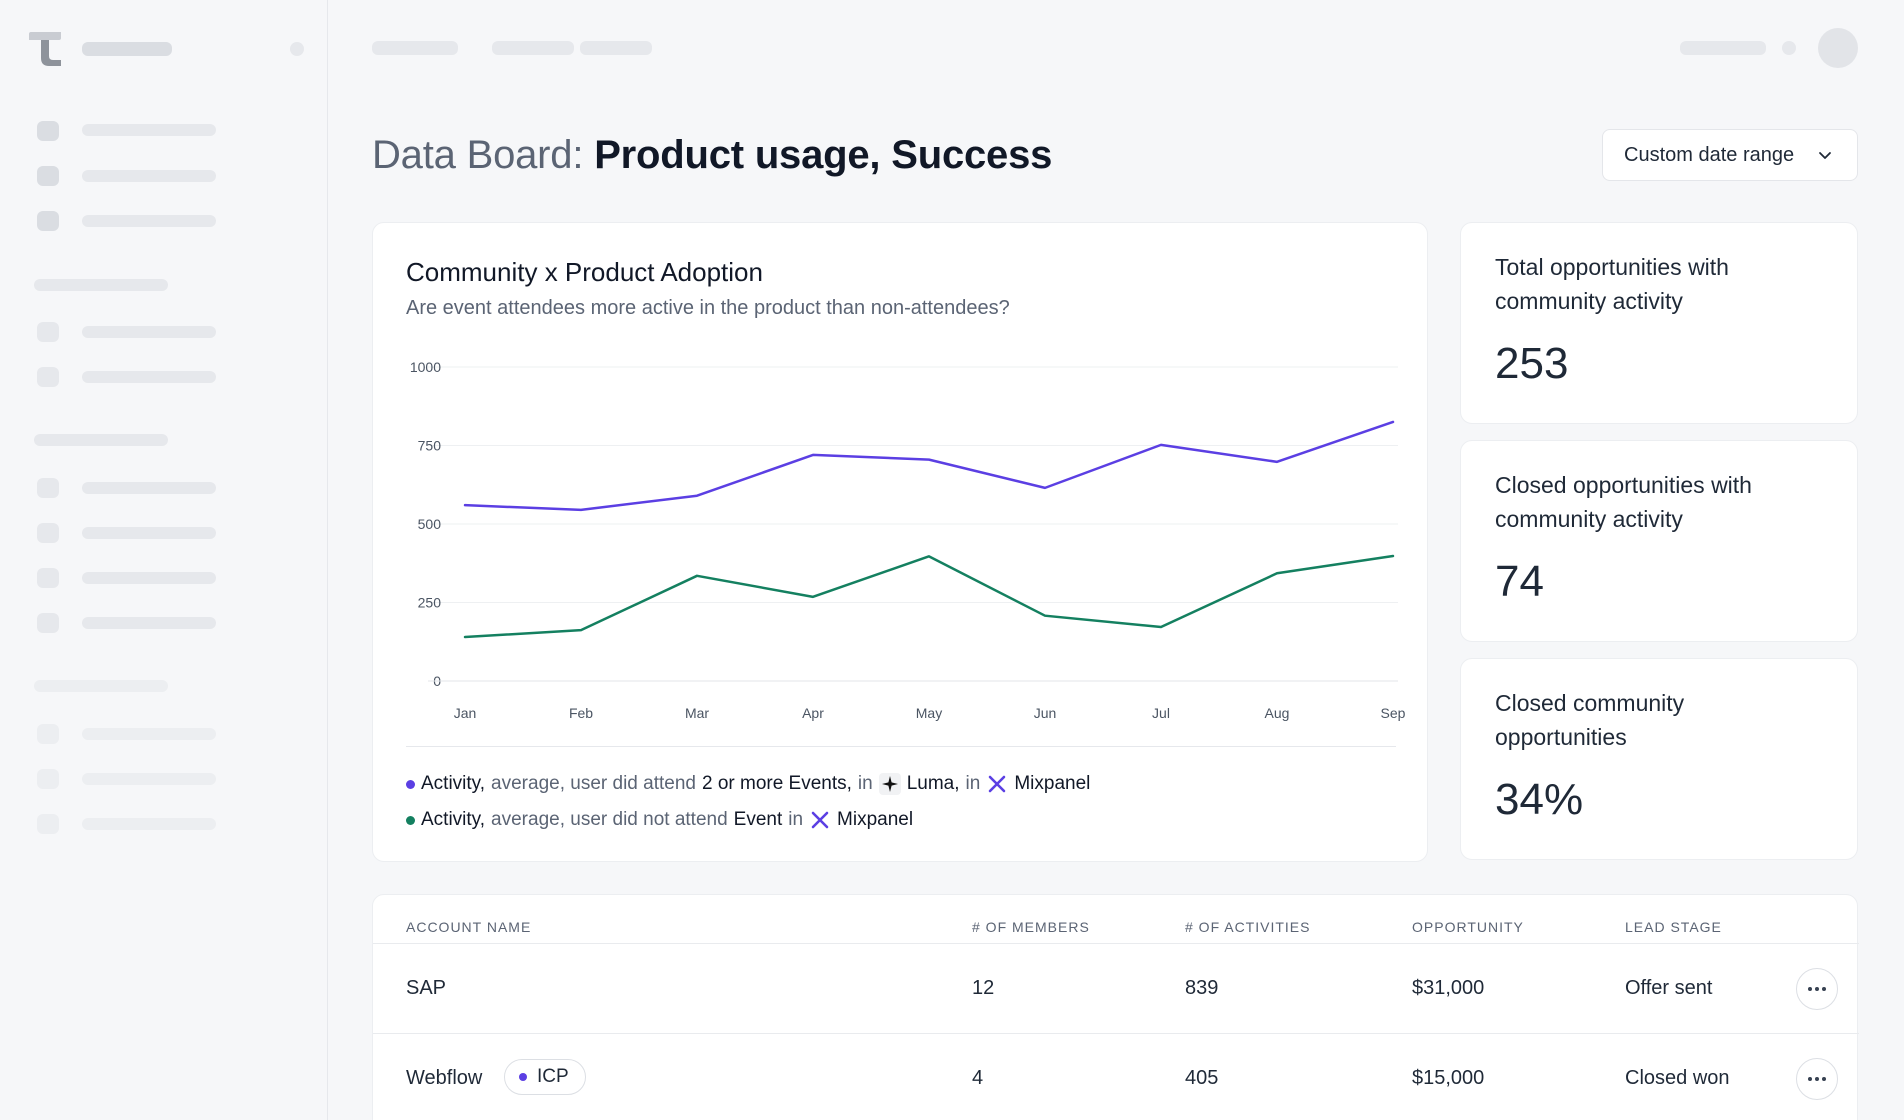  Describe the element at coordinates (545, 1077) in the screenshot. I see `icp-badge: ICP` at that location.